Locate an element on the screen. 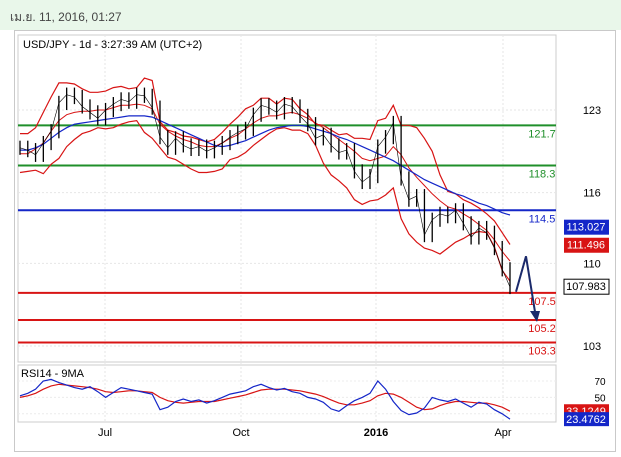  x-tick-label: Apr is located at coordinates (502, 433).